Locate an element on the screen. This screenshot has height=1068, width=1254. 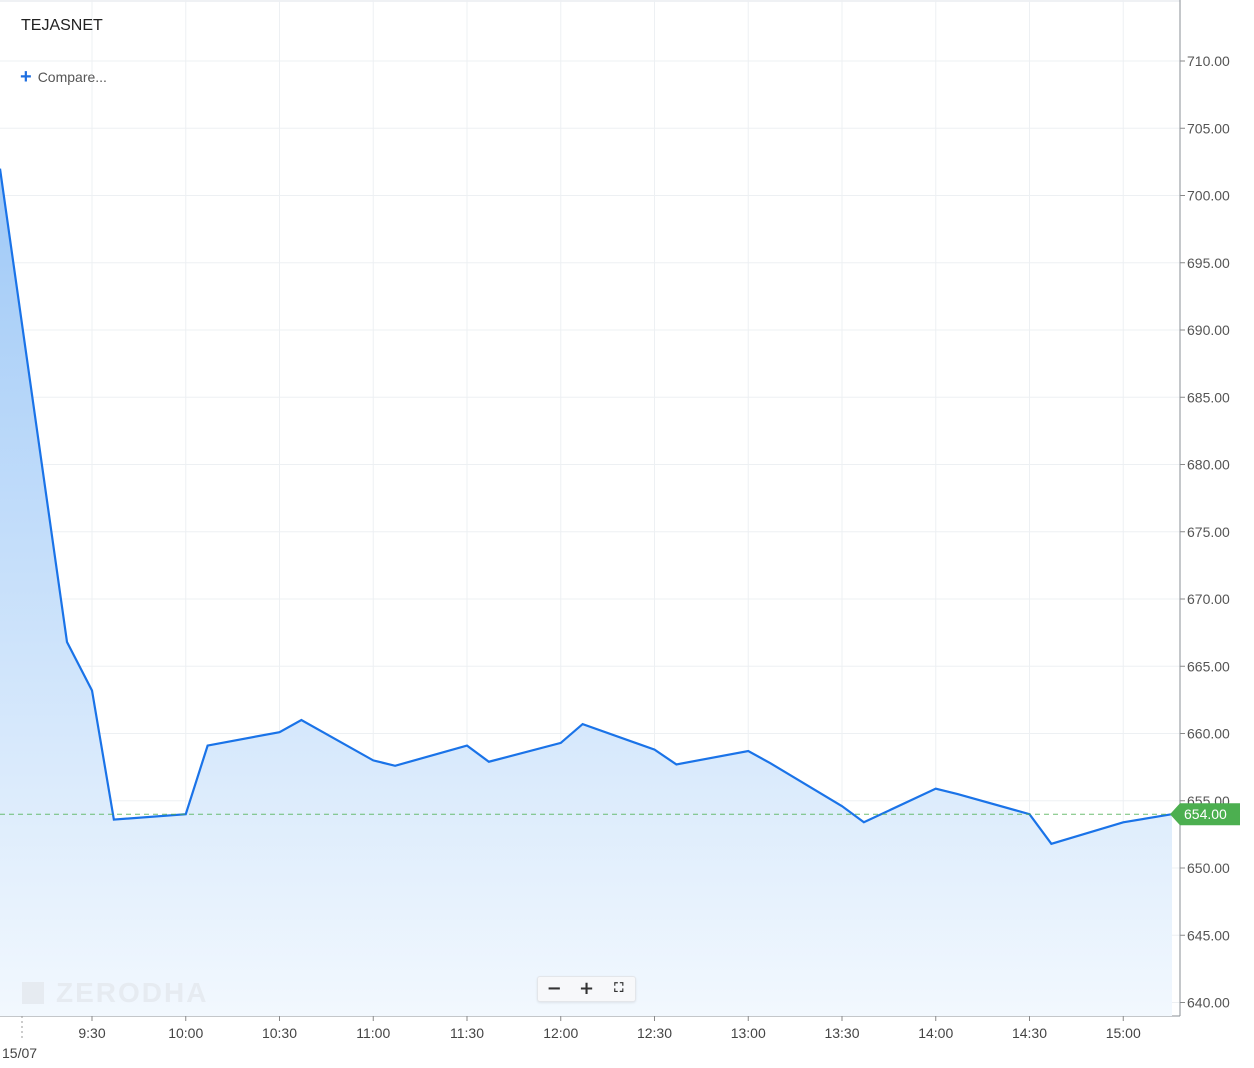
y-tick-label: 695.00 is located at coordinates (1208, 263).